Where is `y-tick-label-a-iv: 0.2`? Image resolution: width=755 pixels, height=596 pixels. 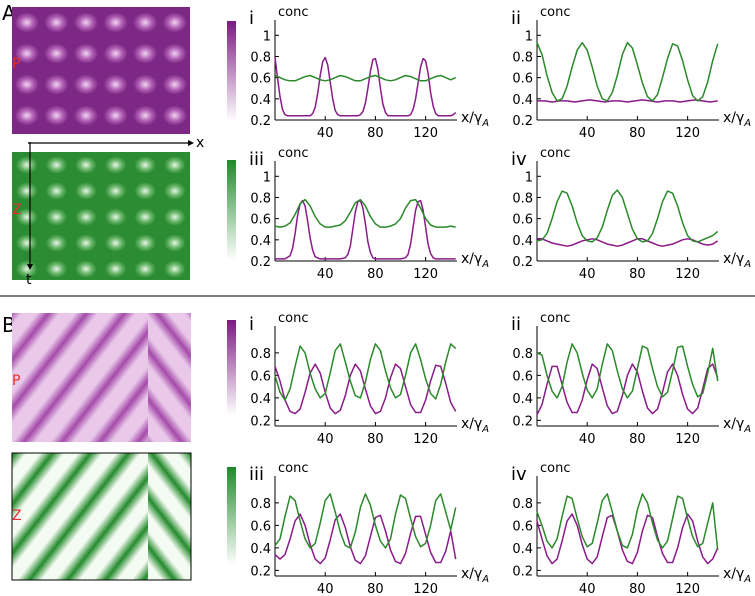
y-tick-label-a-iv: 0.2 is located at coordinates (522, 262).